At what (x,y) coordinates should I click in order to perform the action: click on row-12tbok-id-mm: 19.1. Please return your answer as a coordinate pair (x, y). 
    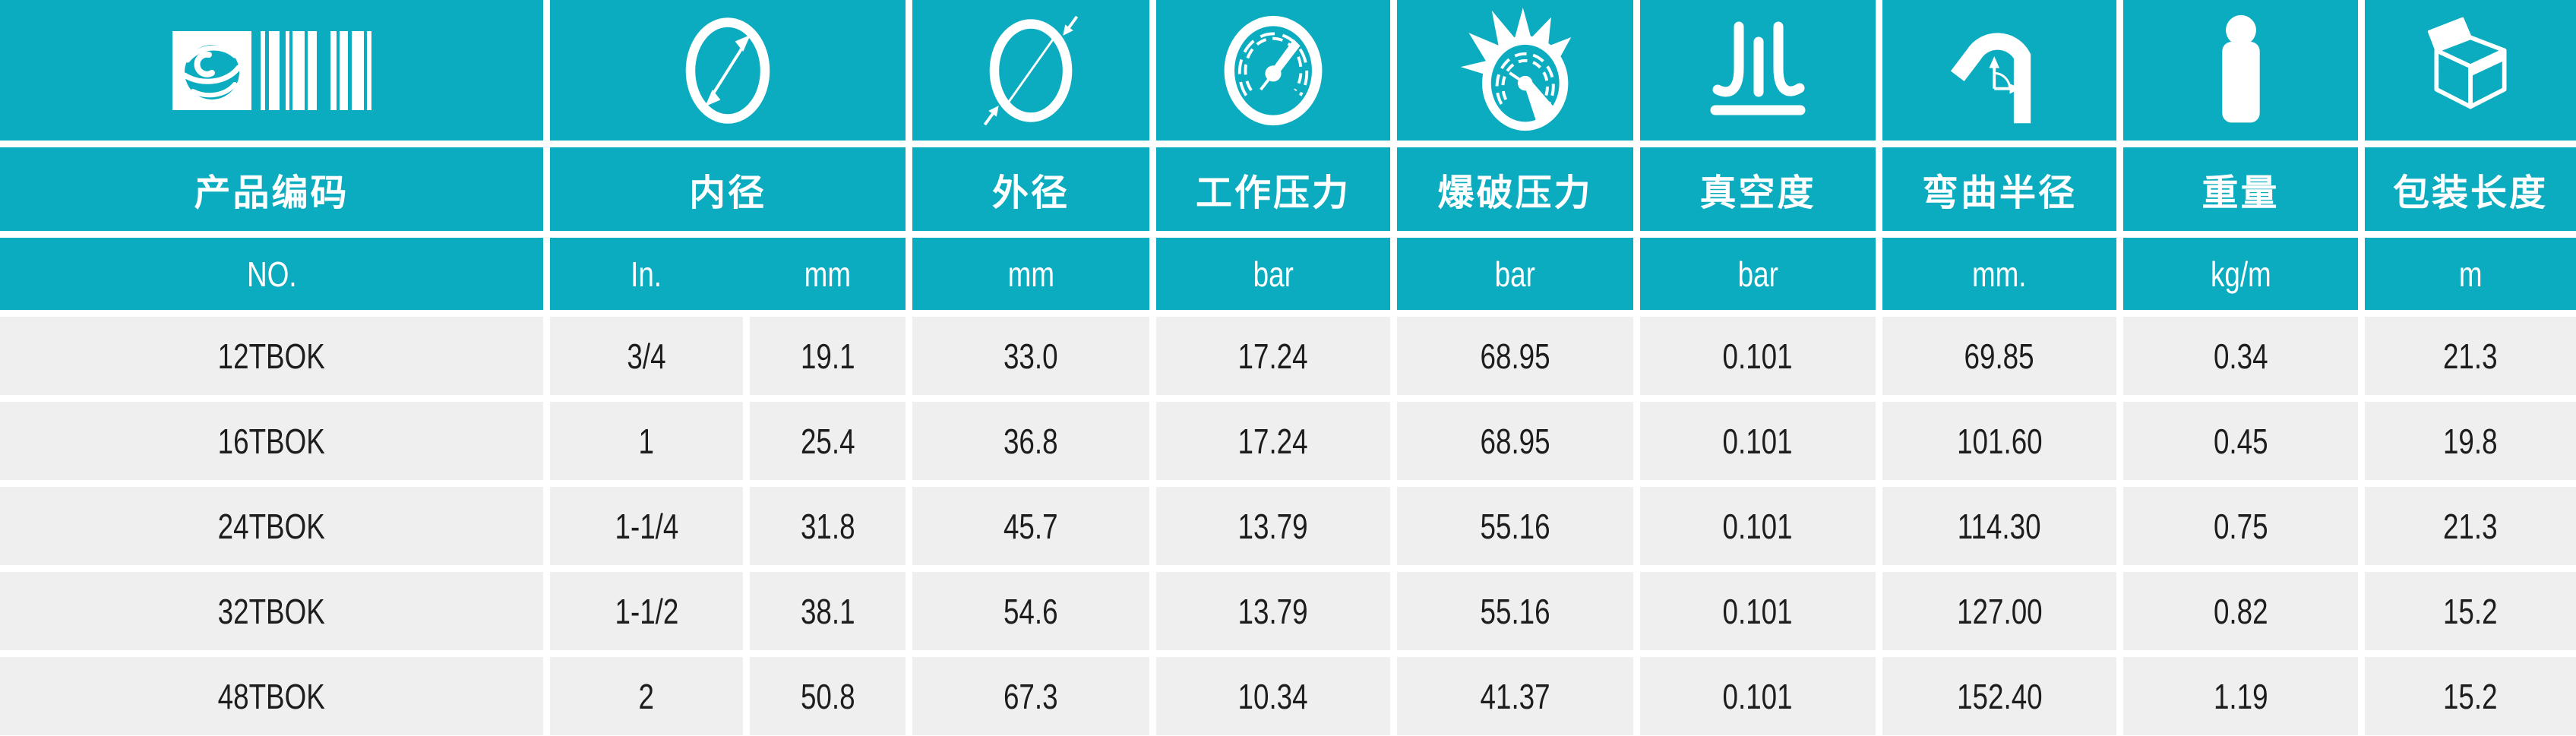
    Looking at the image, I should click on (828, 356).